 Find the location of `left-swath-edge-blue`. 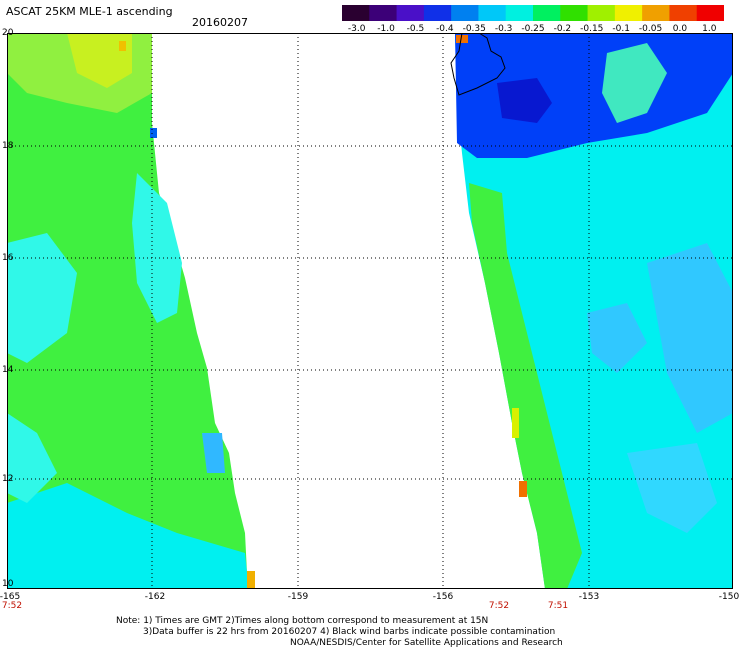

left-swath-edge-blue is located at coordinates (153, 133).